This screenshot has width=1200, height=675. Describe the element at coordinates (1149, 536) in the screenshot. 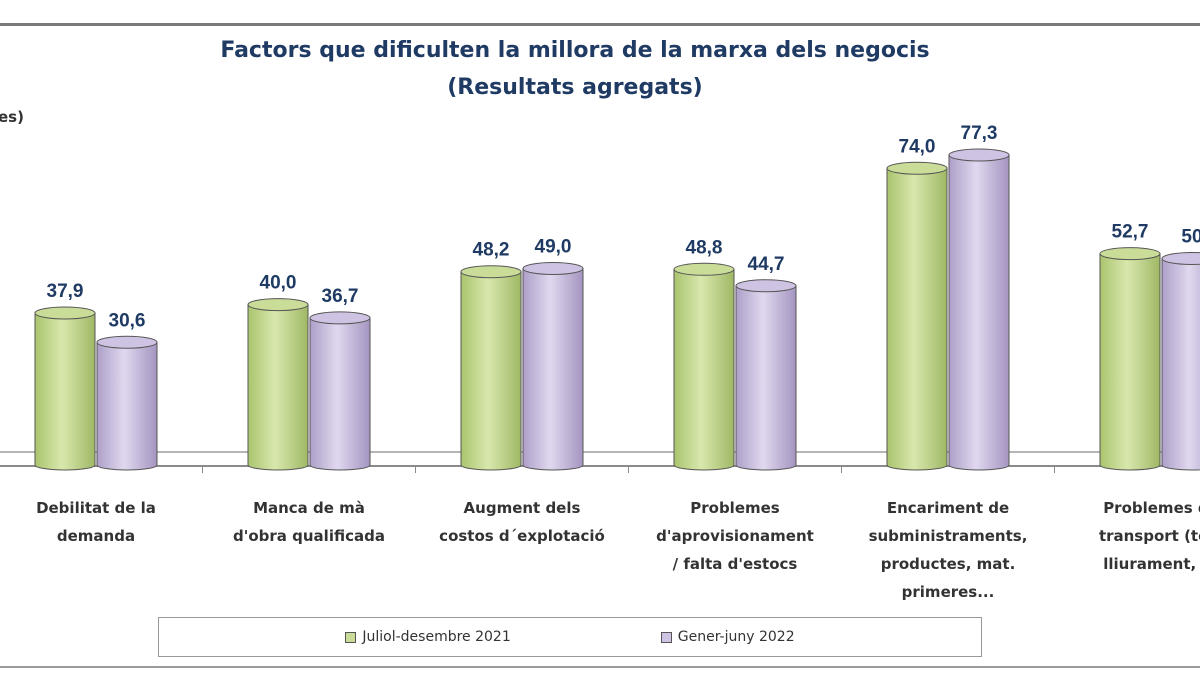

I see `x-tick-label-line: transport (terr` at that location.